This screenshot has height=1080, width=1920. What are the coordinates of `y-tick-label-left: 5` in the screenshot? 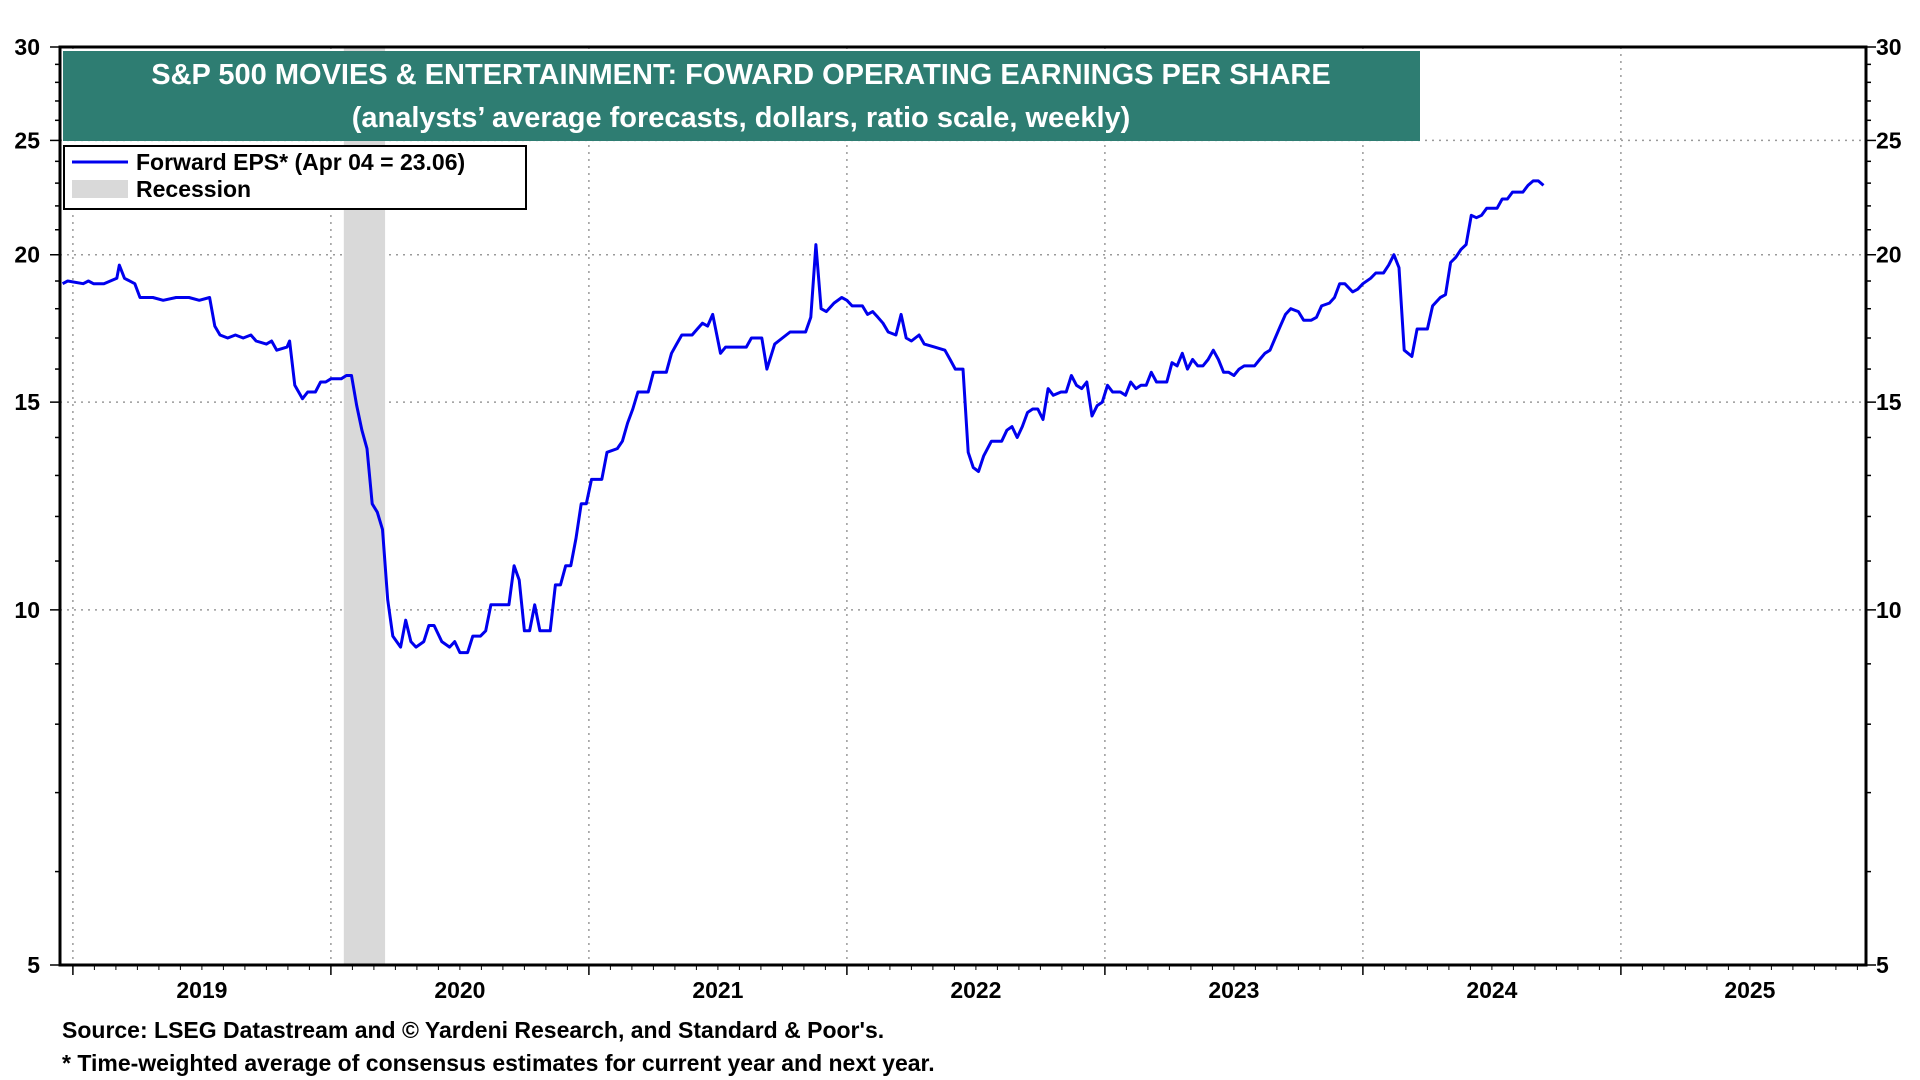 It's located at (33, 965).